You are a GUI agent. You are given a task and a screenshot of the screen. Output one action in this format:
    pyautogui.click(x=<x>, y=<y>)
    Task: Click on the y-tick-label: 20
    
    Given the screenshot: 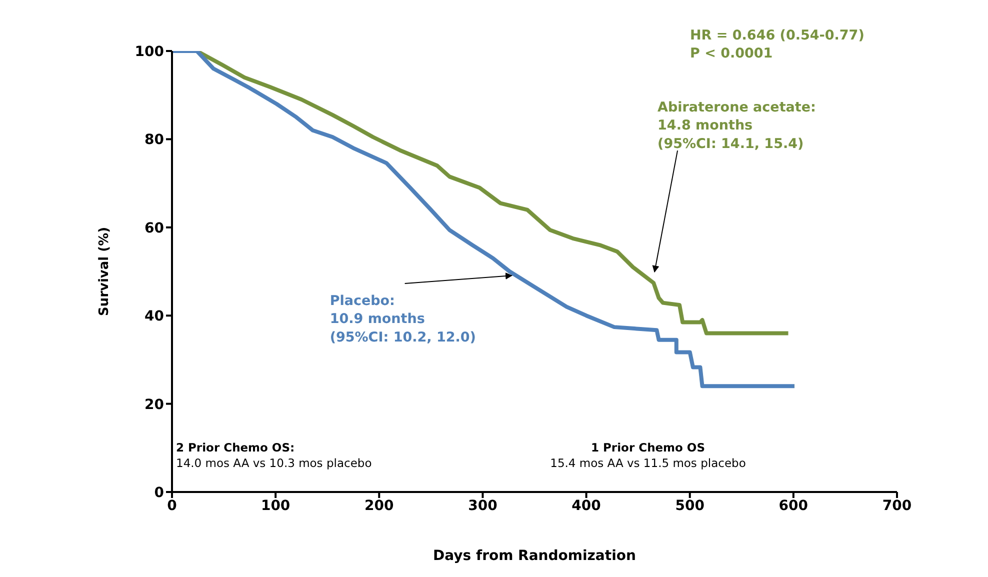 What is the action you would take?
    pyautogui.click(x=154, y=404)
    